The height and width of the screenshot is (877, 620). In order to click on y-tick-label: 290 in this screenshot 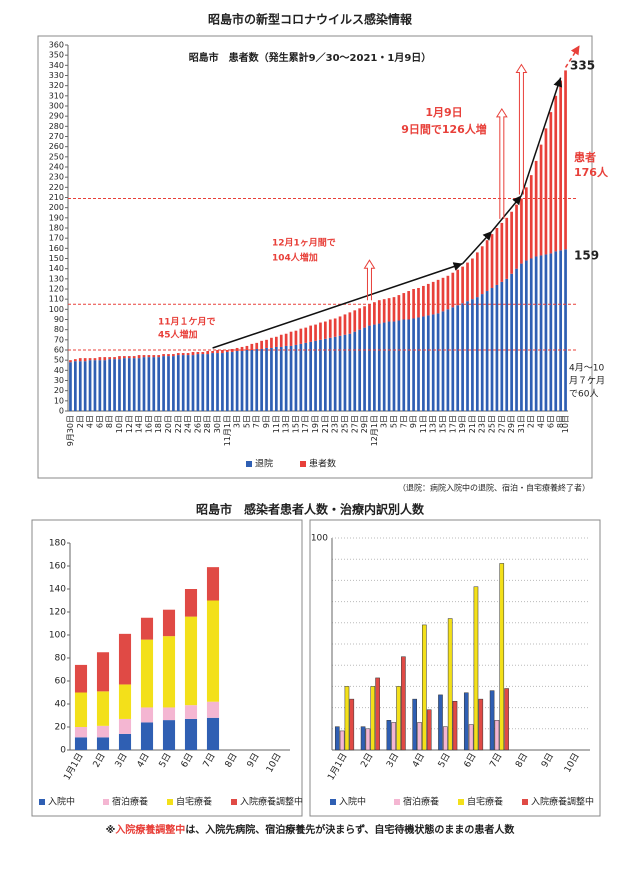, I will do `click(56, 116)`.